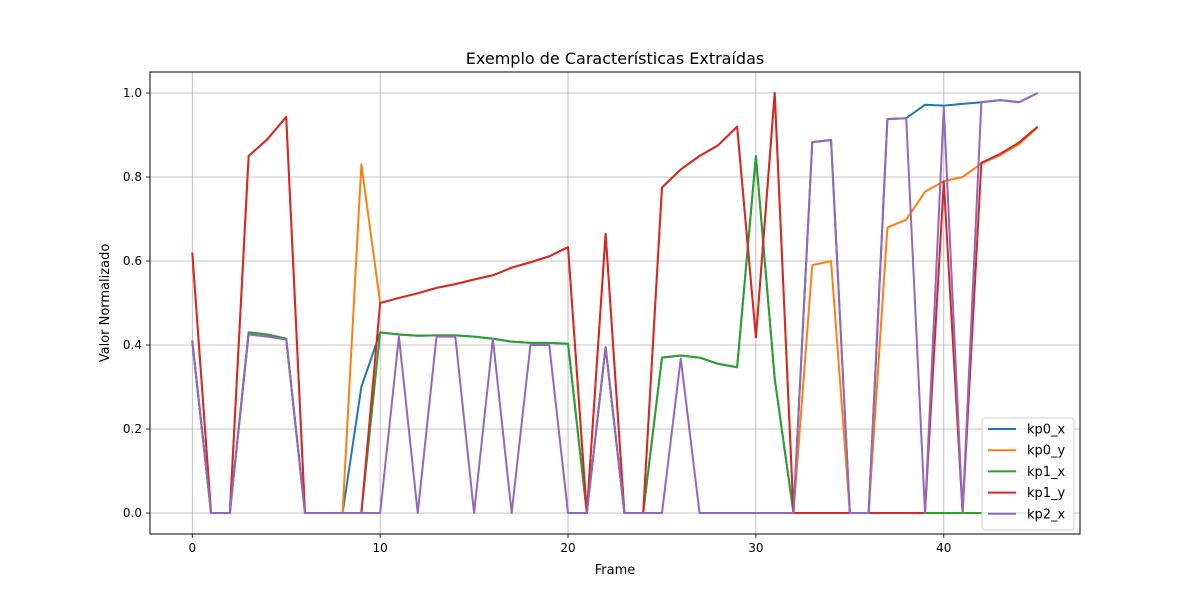  What do you see at coordinates (132, 261) in the screenshot?
I see `y-tick-label: 0.6` at bounding box center [132, 261].